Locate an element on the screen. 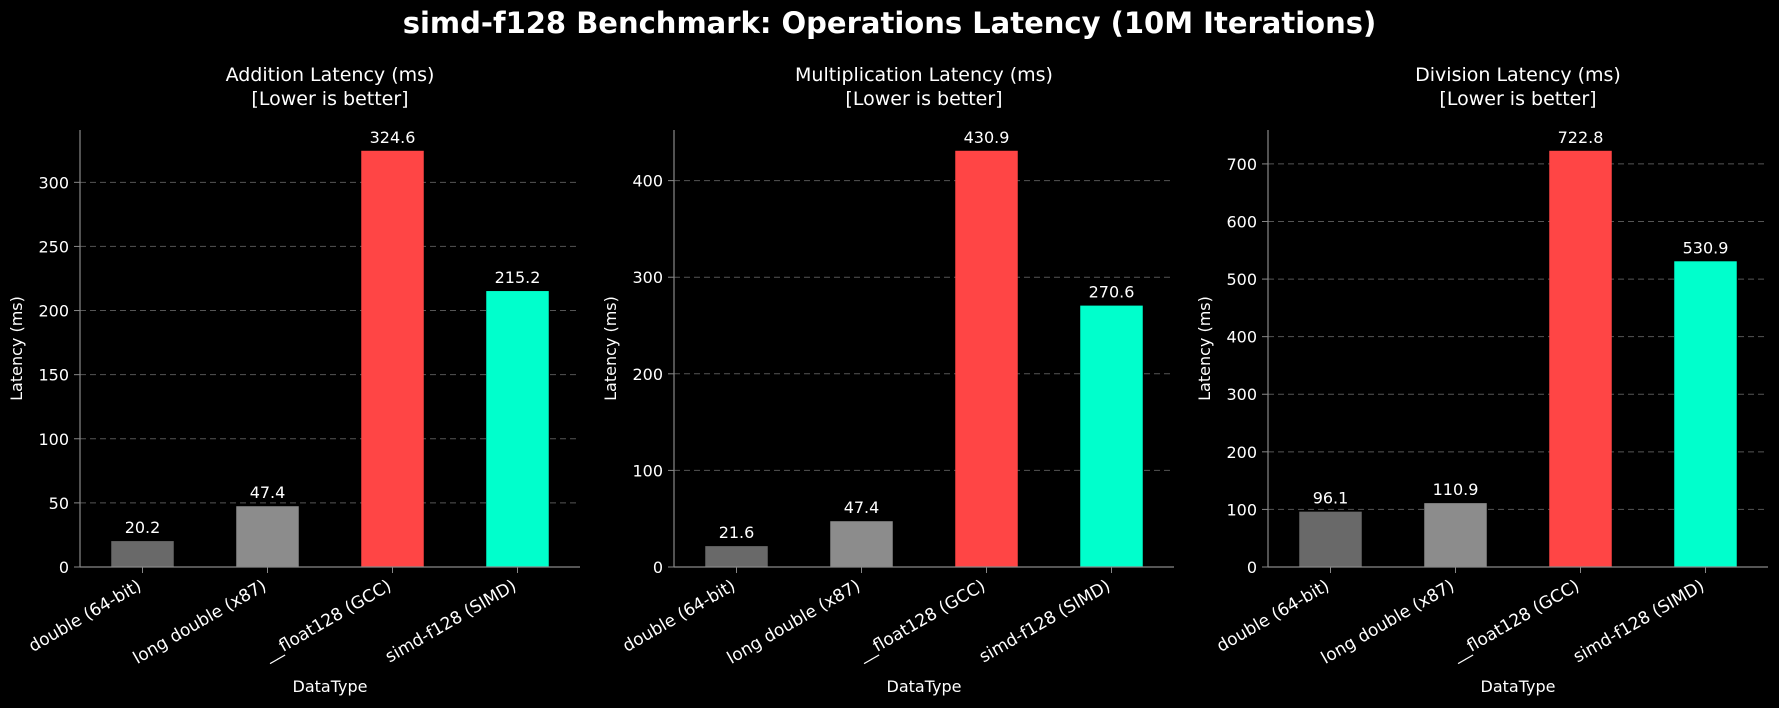  data-label: 324.6 is located at coordinates (393, 137).